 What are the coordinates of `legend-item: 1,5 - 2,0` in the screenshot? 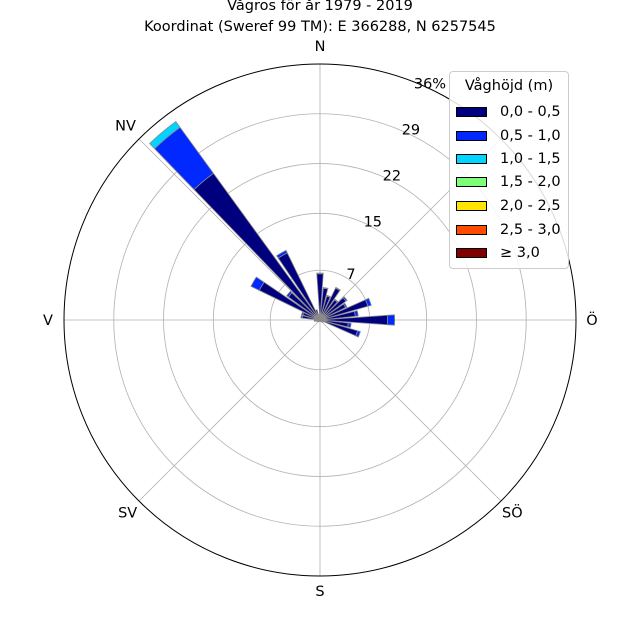 It's located at (511, 182).